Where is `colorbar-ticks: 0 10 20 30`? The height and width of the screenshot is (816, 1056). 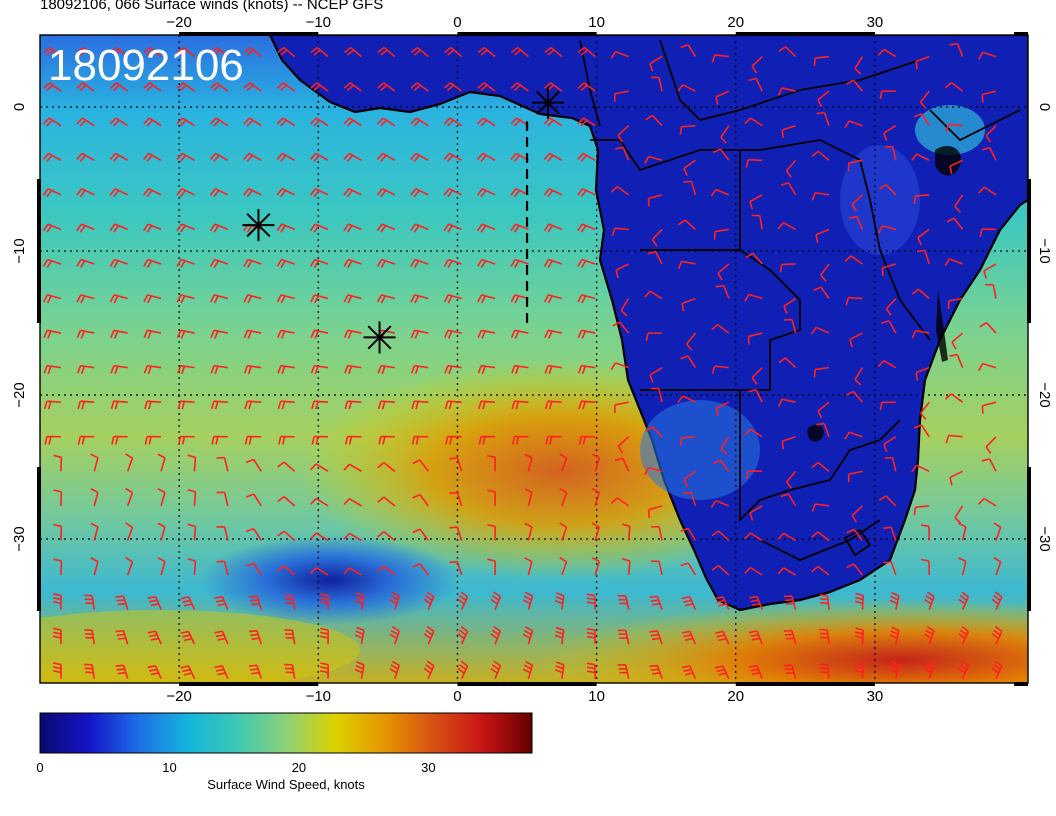 colorbar-ticks: 0 10 20 30 is located at coordinates (235, 767).